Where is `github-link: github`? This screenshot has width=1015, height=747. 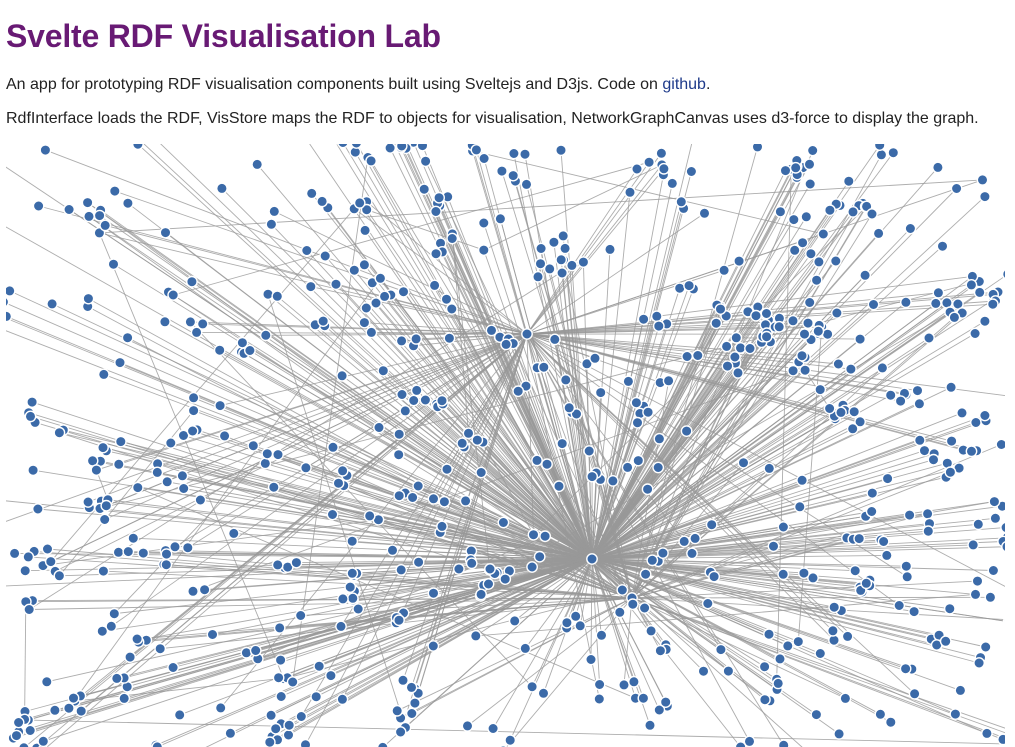 github-link: github is located at coordinates (684, 84).